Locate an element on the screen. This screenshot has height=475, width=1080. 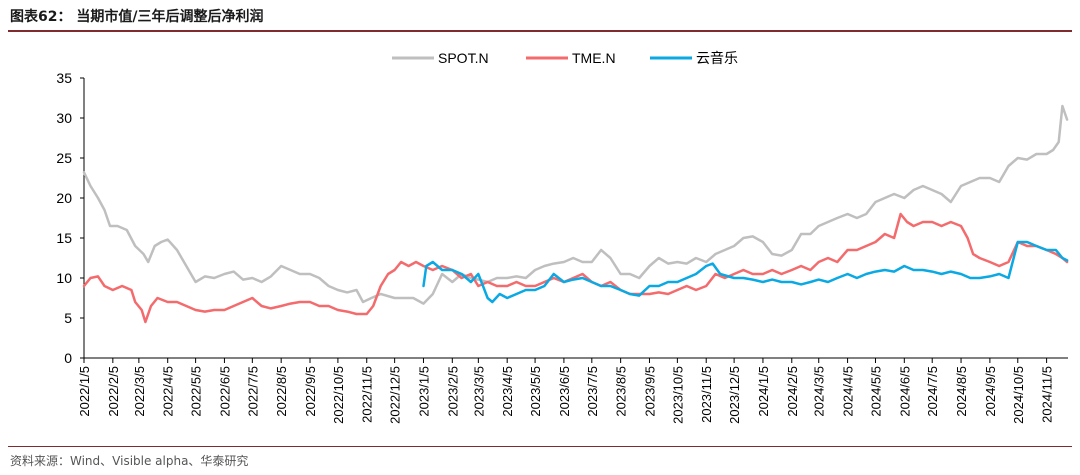
x-tick-label: 2024/4/5 is located at coordinates (848, 391).